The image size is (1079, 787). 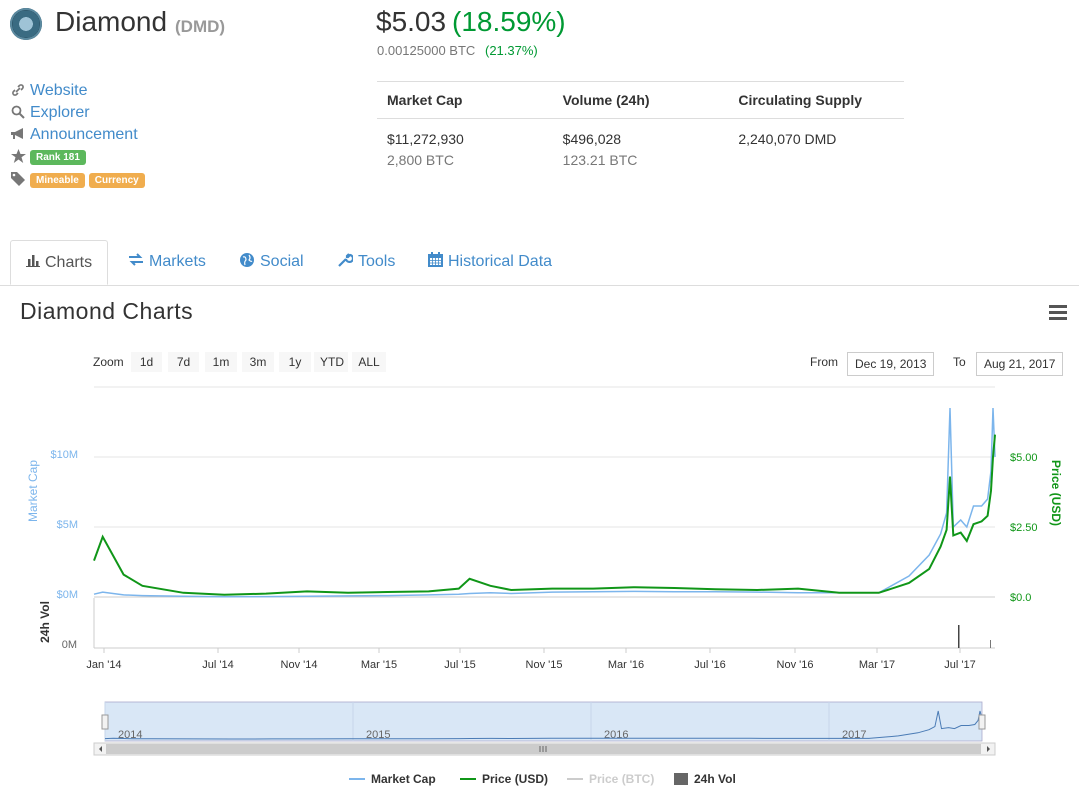 I want to click on market-cap-usd: $11,272,930, so click(x=425, y=139).